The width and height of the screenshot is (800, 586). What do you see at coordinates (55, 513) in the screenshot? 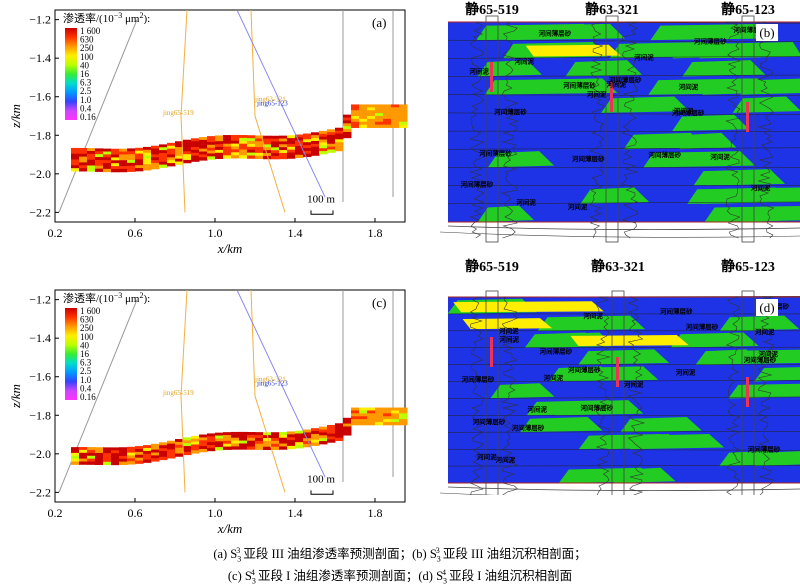
I see `x-tick-label: 0.2` at bounding box center [55, 513].